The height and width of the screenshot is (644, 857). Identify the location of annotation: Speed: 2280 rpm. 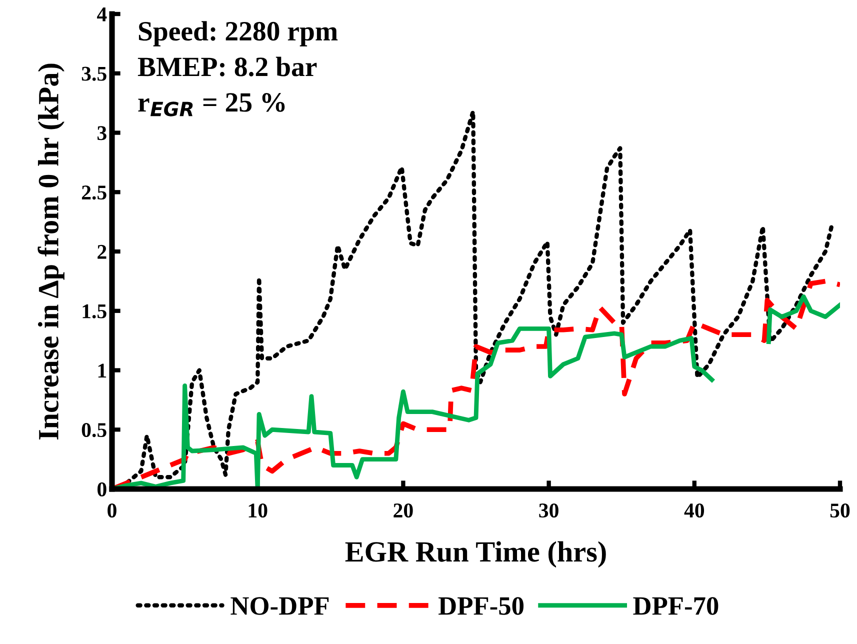
(238, 33).